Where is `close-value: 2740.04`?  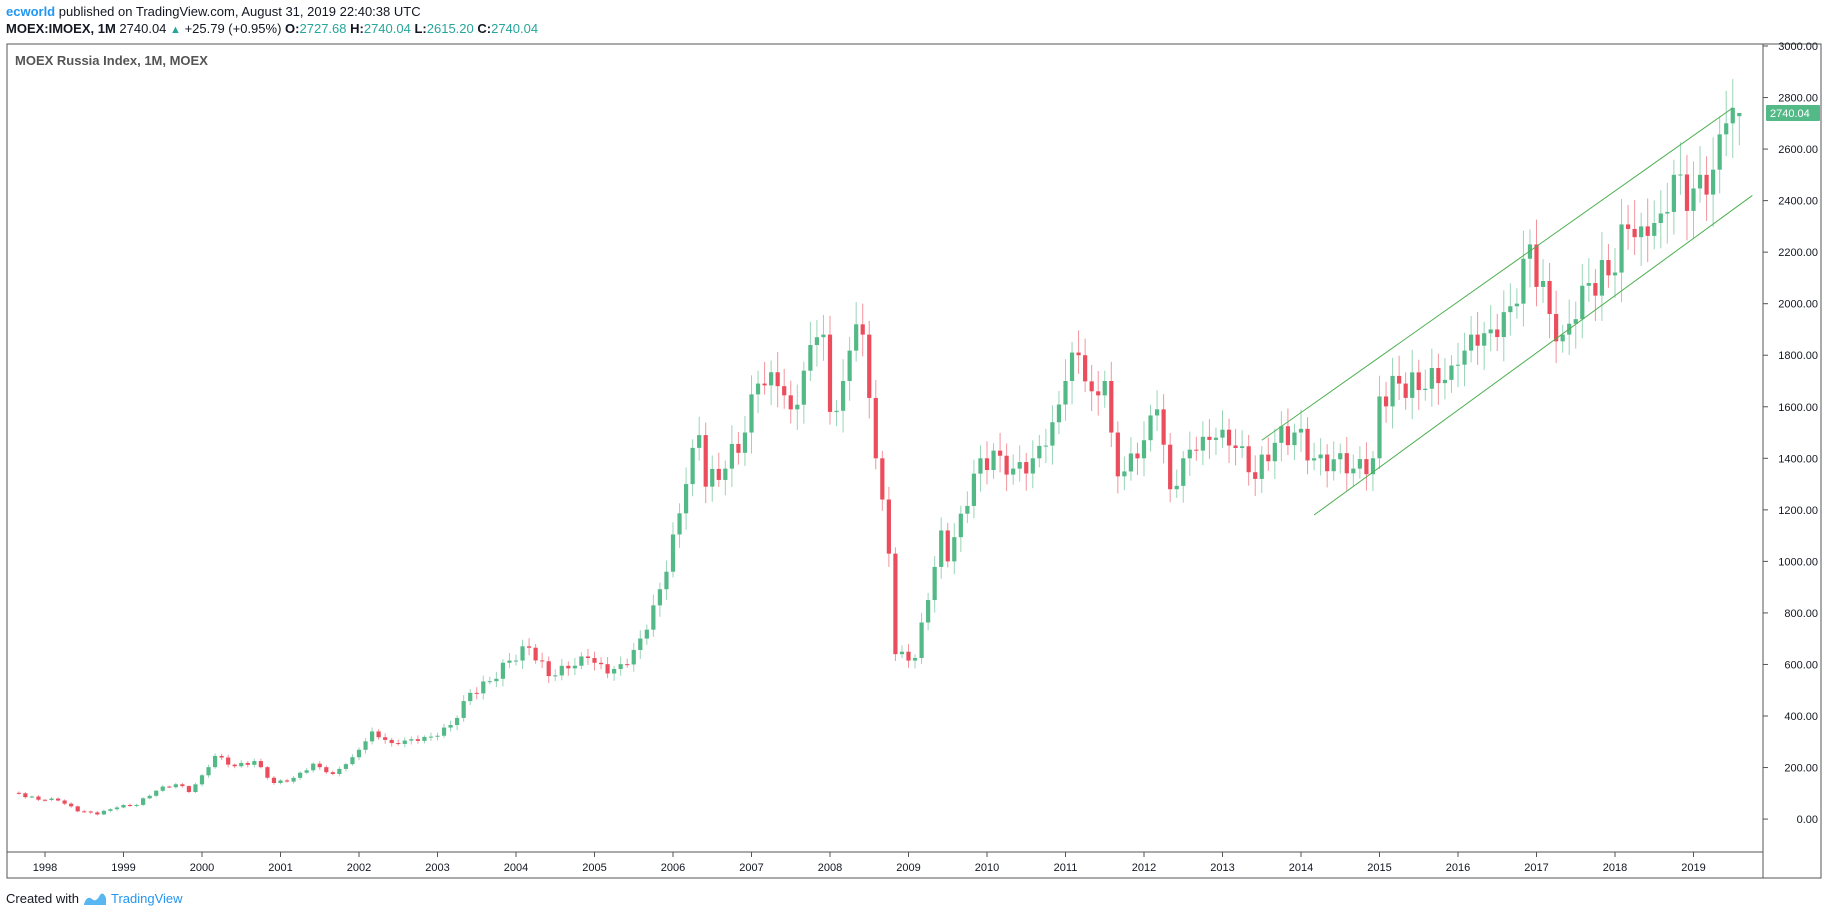 close-value: 2740.04 is located at coordinates (515, 28).